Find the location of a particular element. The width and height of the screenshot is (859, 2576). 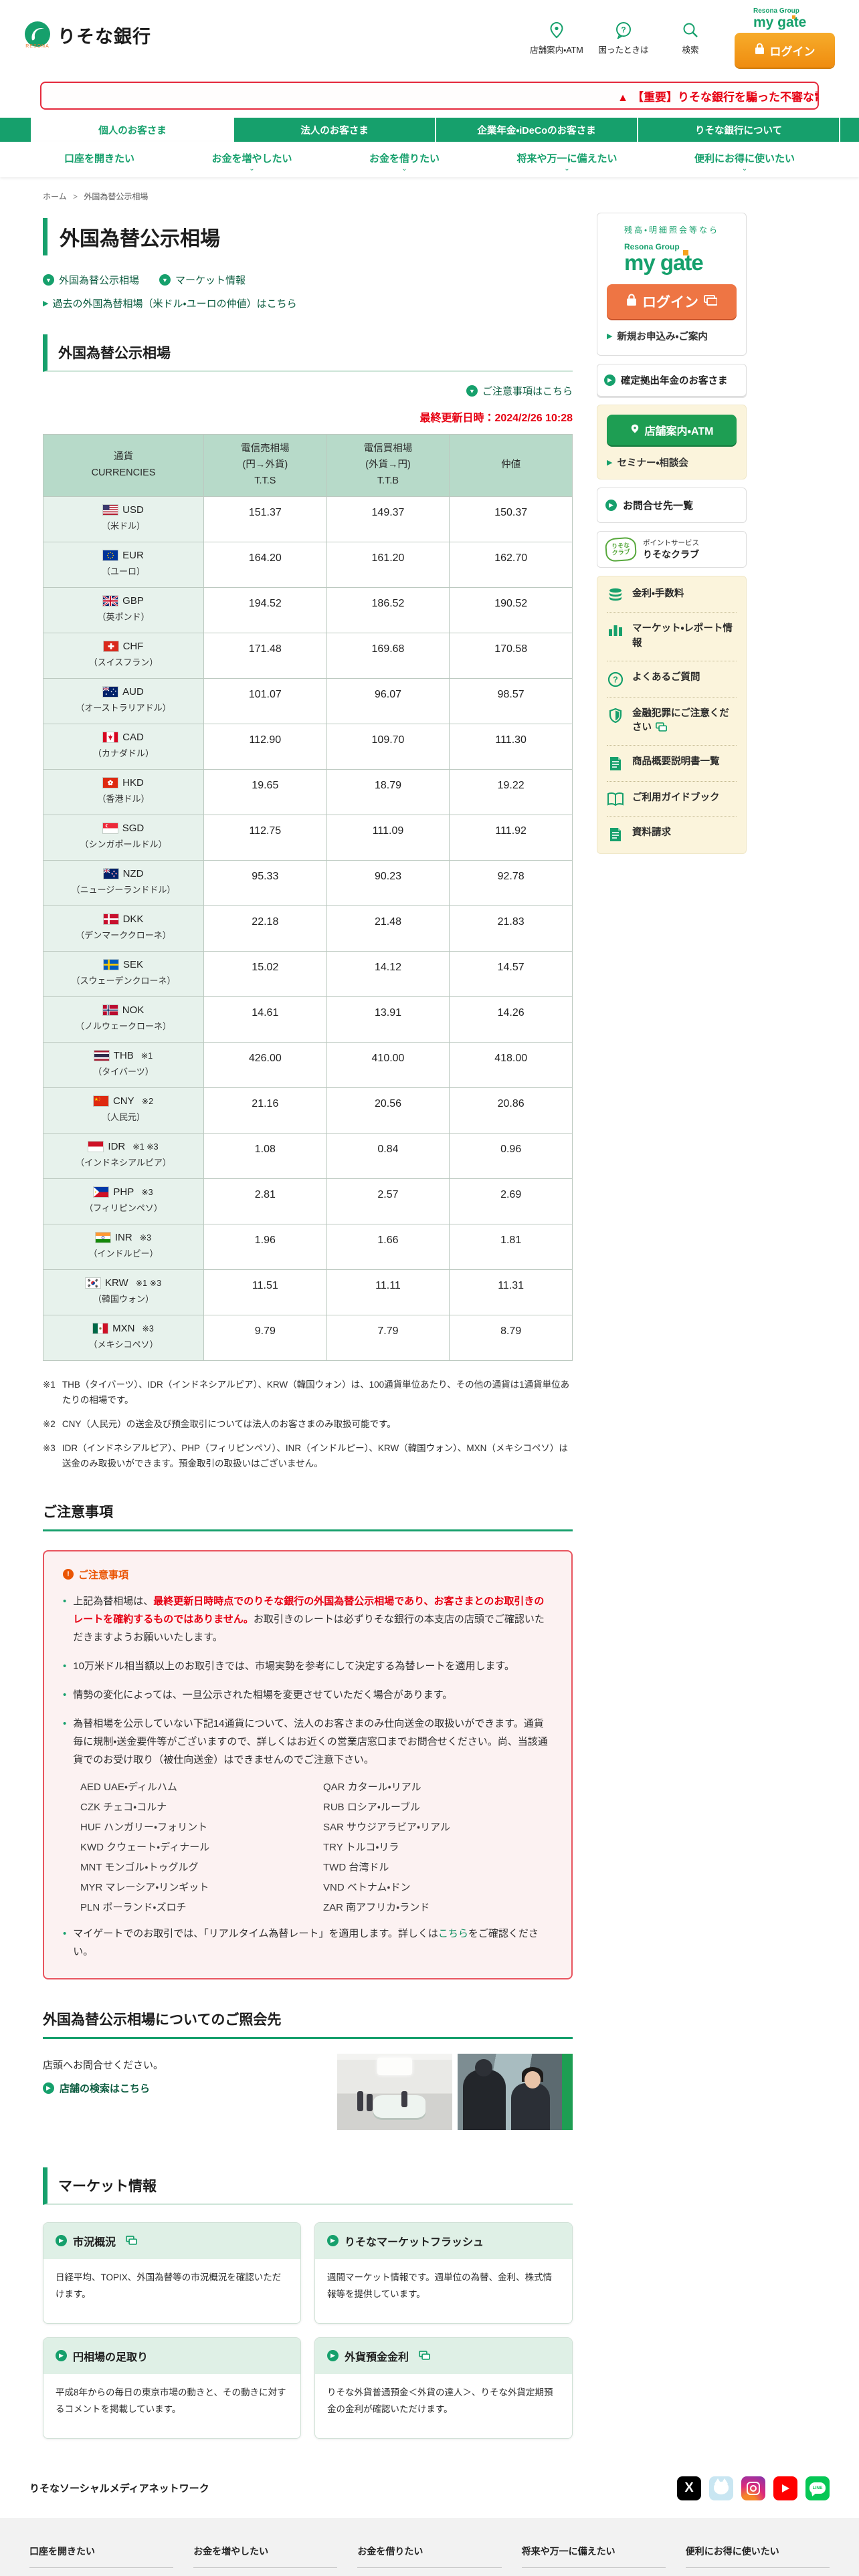

subnav-item-1: 口座を開きたい is located at coordinates (99, 163).